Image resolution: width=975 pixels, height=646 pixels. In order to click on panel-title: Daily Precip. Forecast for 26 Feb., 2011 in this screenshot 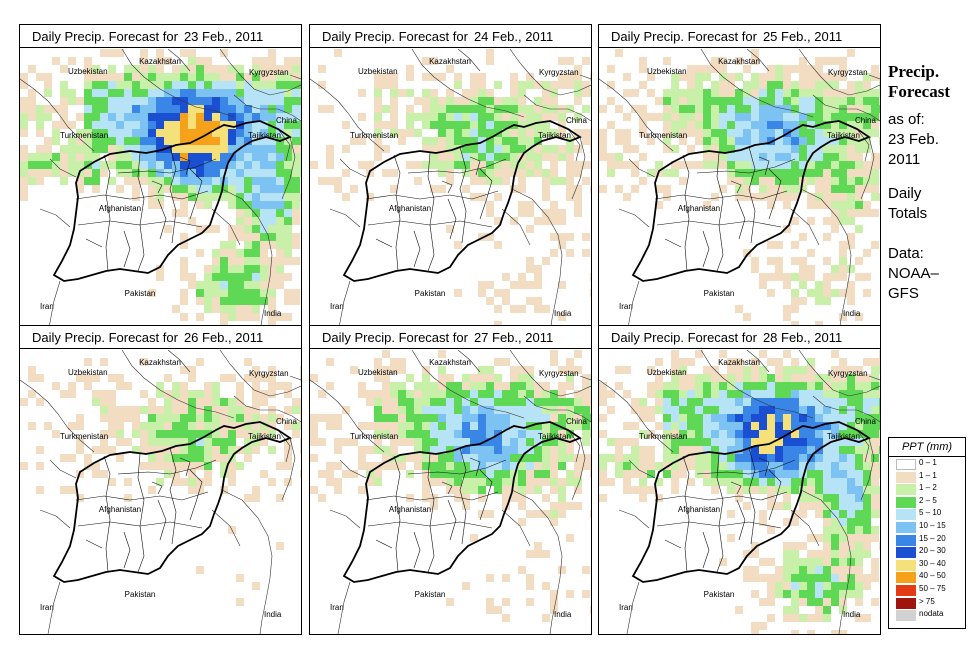, I will do `click(160, 337)`.